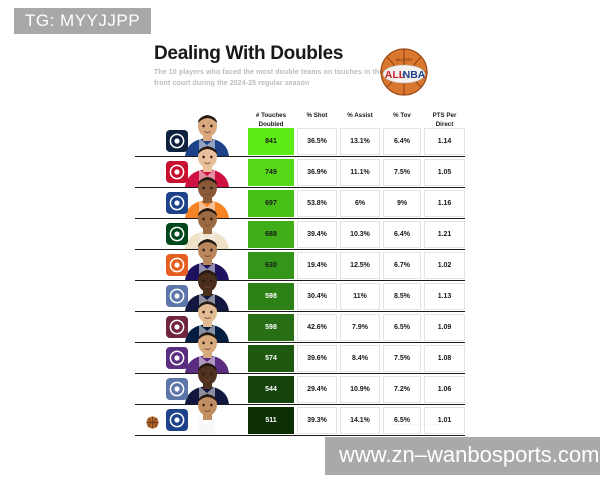 Image resolution: width=600 pixels, height=480 pixels. I want to click on cell-pct-shot: 42.6%, so click(317, 327).